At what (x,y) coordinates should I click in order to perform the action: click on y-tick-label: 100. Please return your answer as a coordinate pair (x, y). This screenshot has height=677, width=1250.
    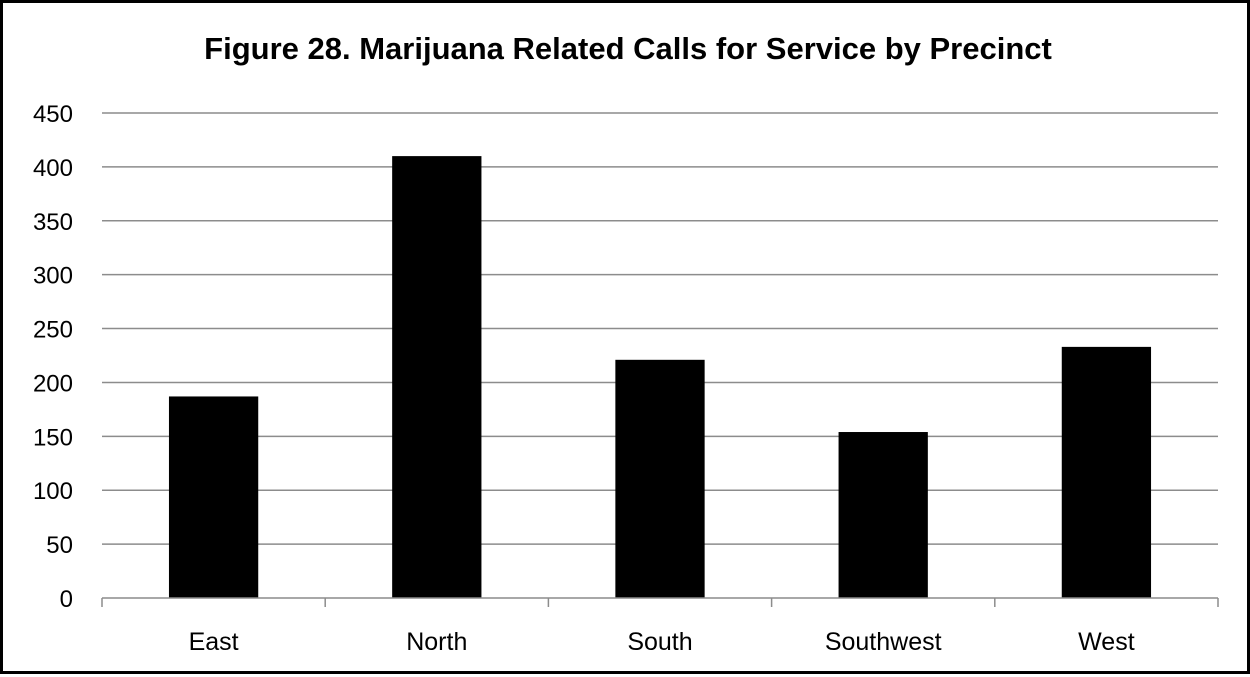
    Looking at the image, I should click on (53, 491).